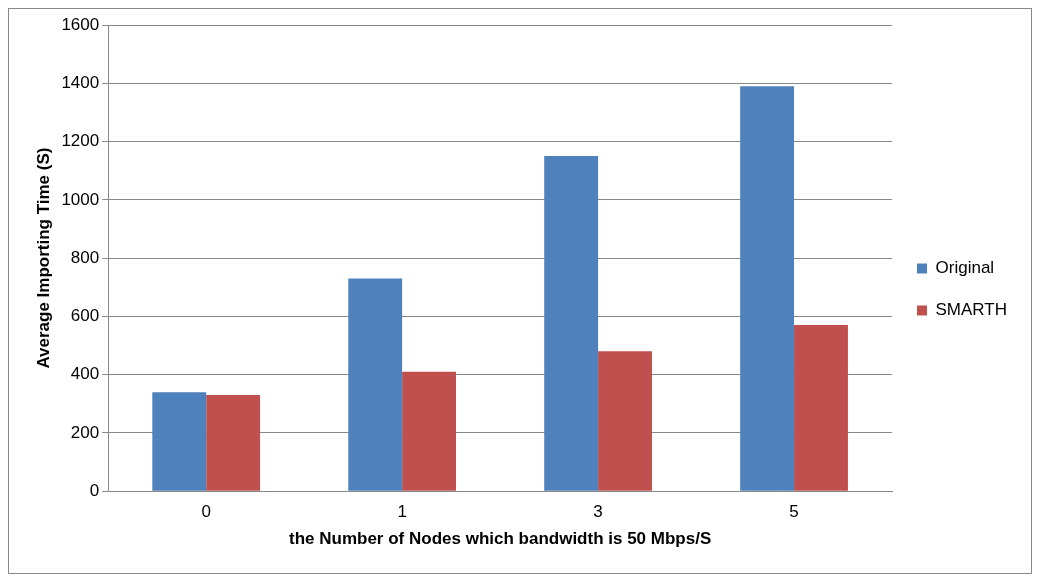 This screenshot has width=1042, height=584. What do you see at coordinates (85, 257) in the screenshot?
I see `y-tick-label: 800` at bounding box center [85, 257].